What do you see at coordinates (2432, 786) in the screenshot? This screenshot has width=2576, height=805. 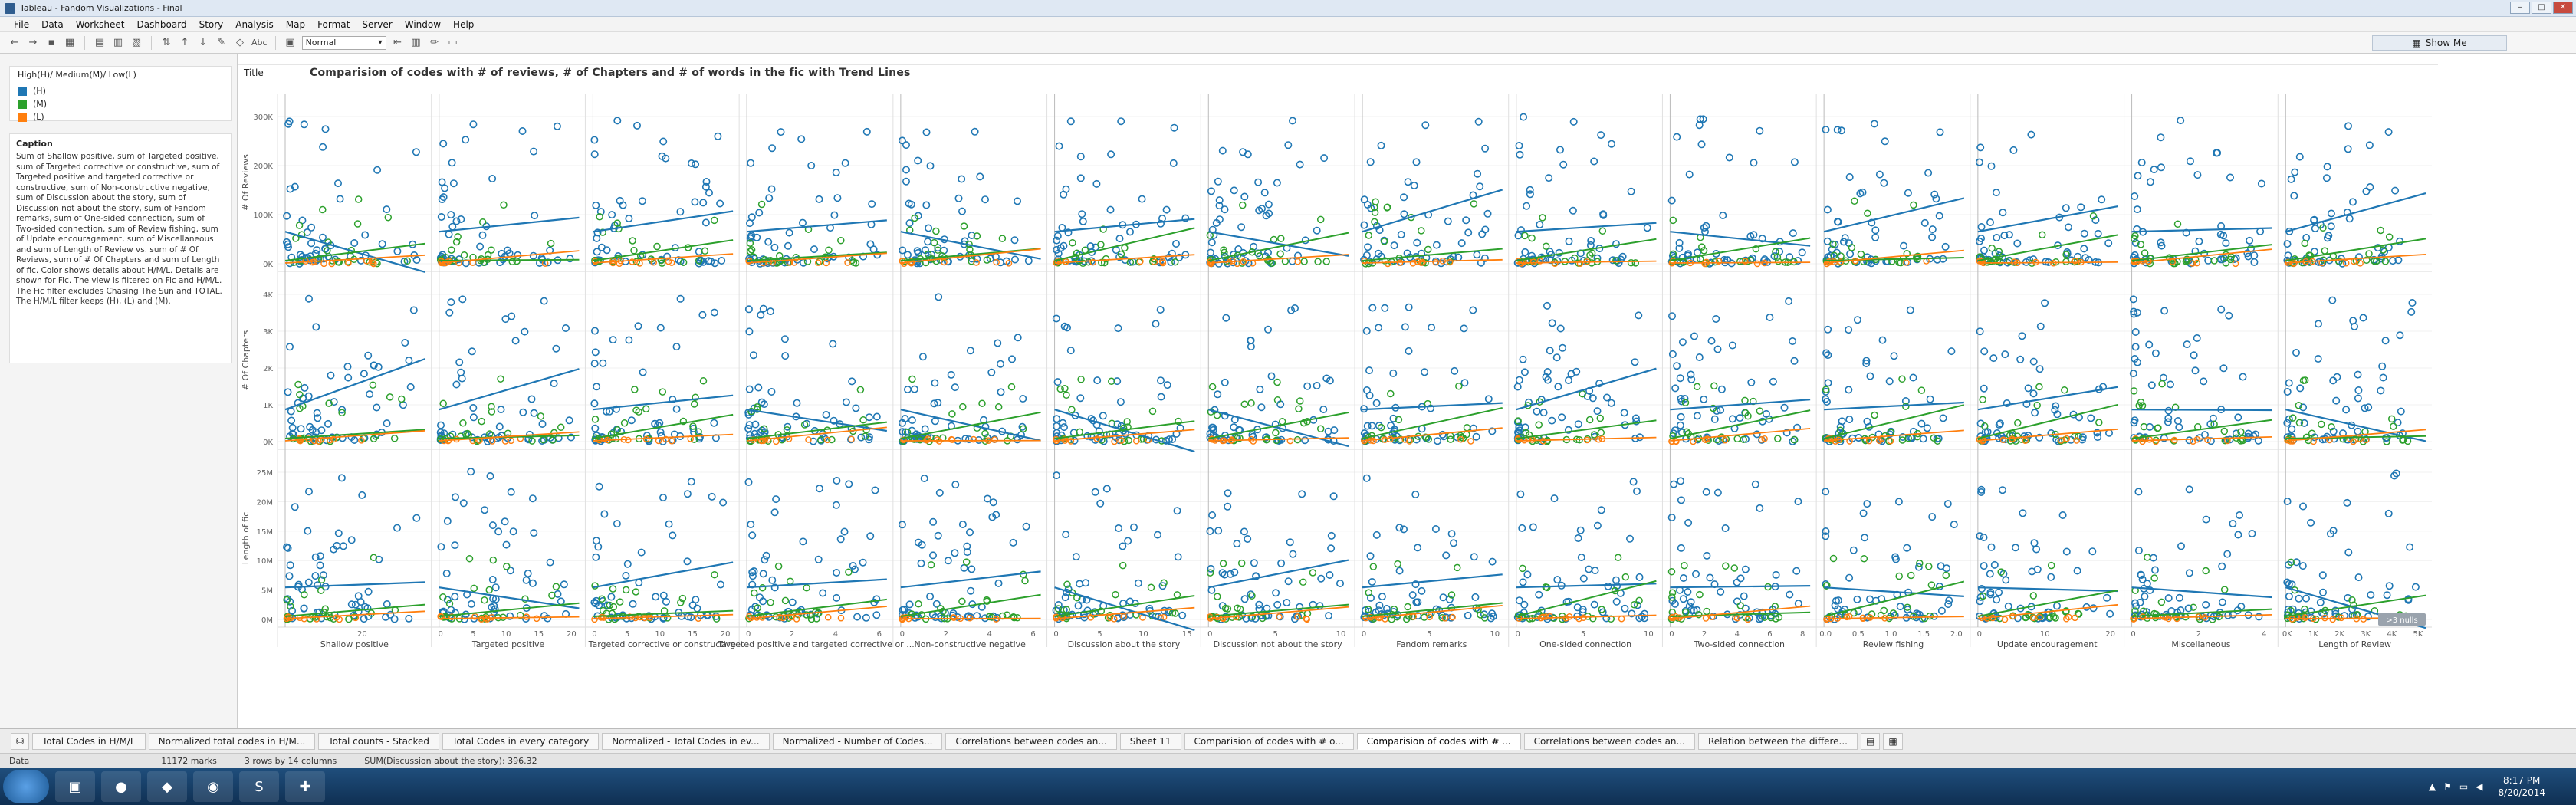 I see `tray-arrow-icon: ▲` at bounding box center [2432, 786].